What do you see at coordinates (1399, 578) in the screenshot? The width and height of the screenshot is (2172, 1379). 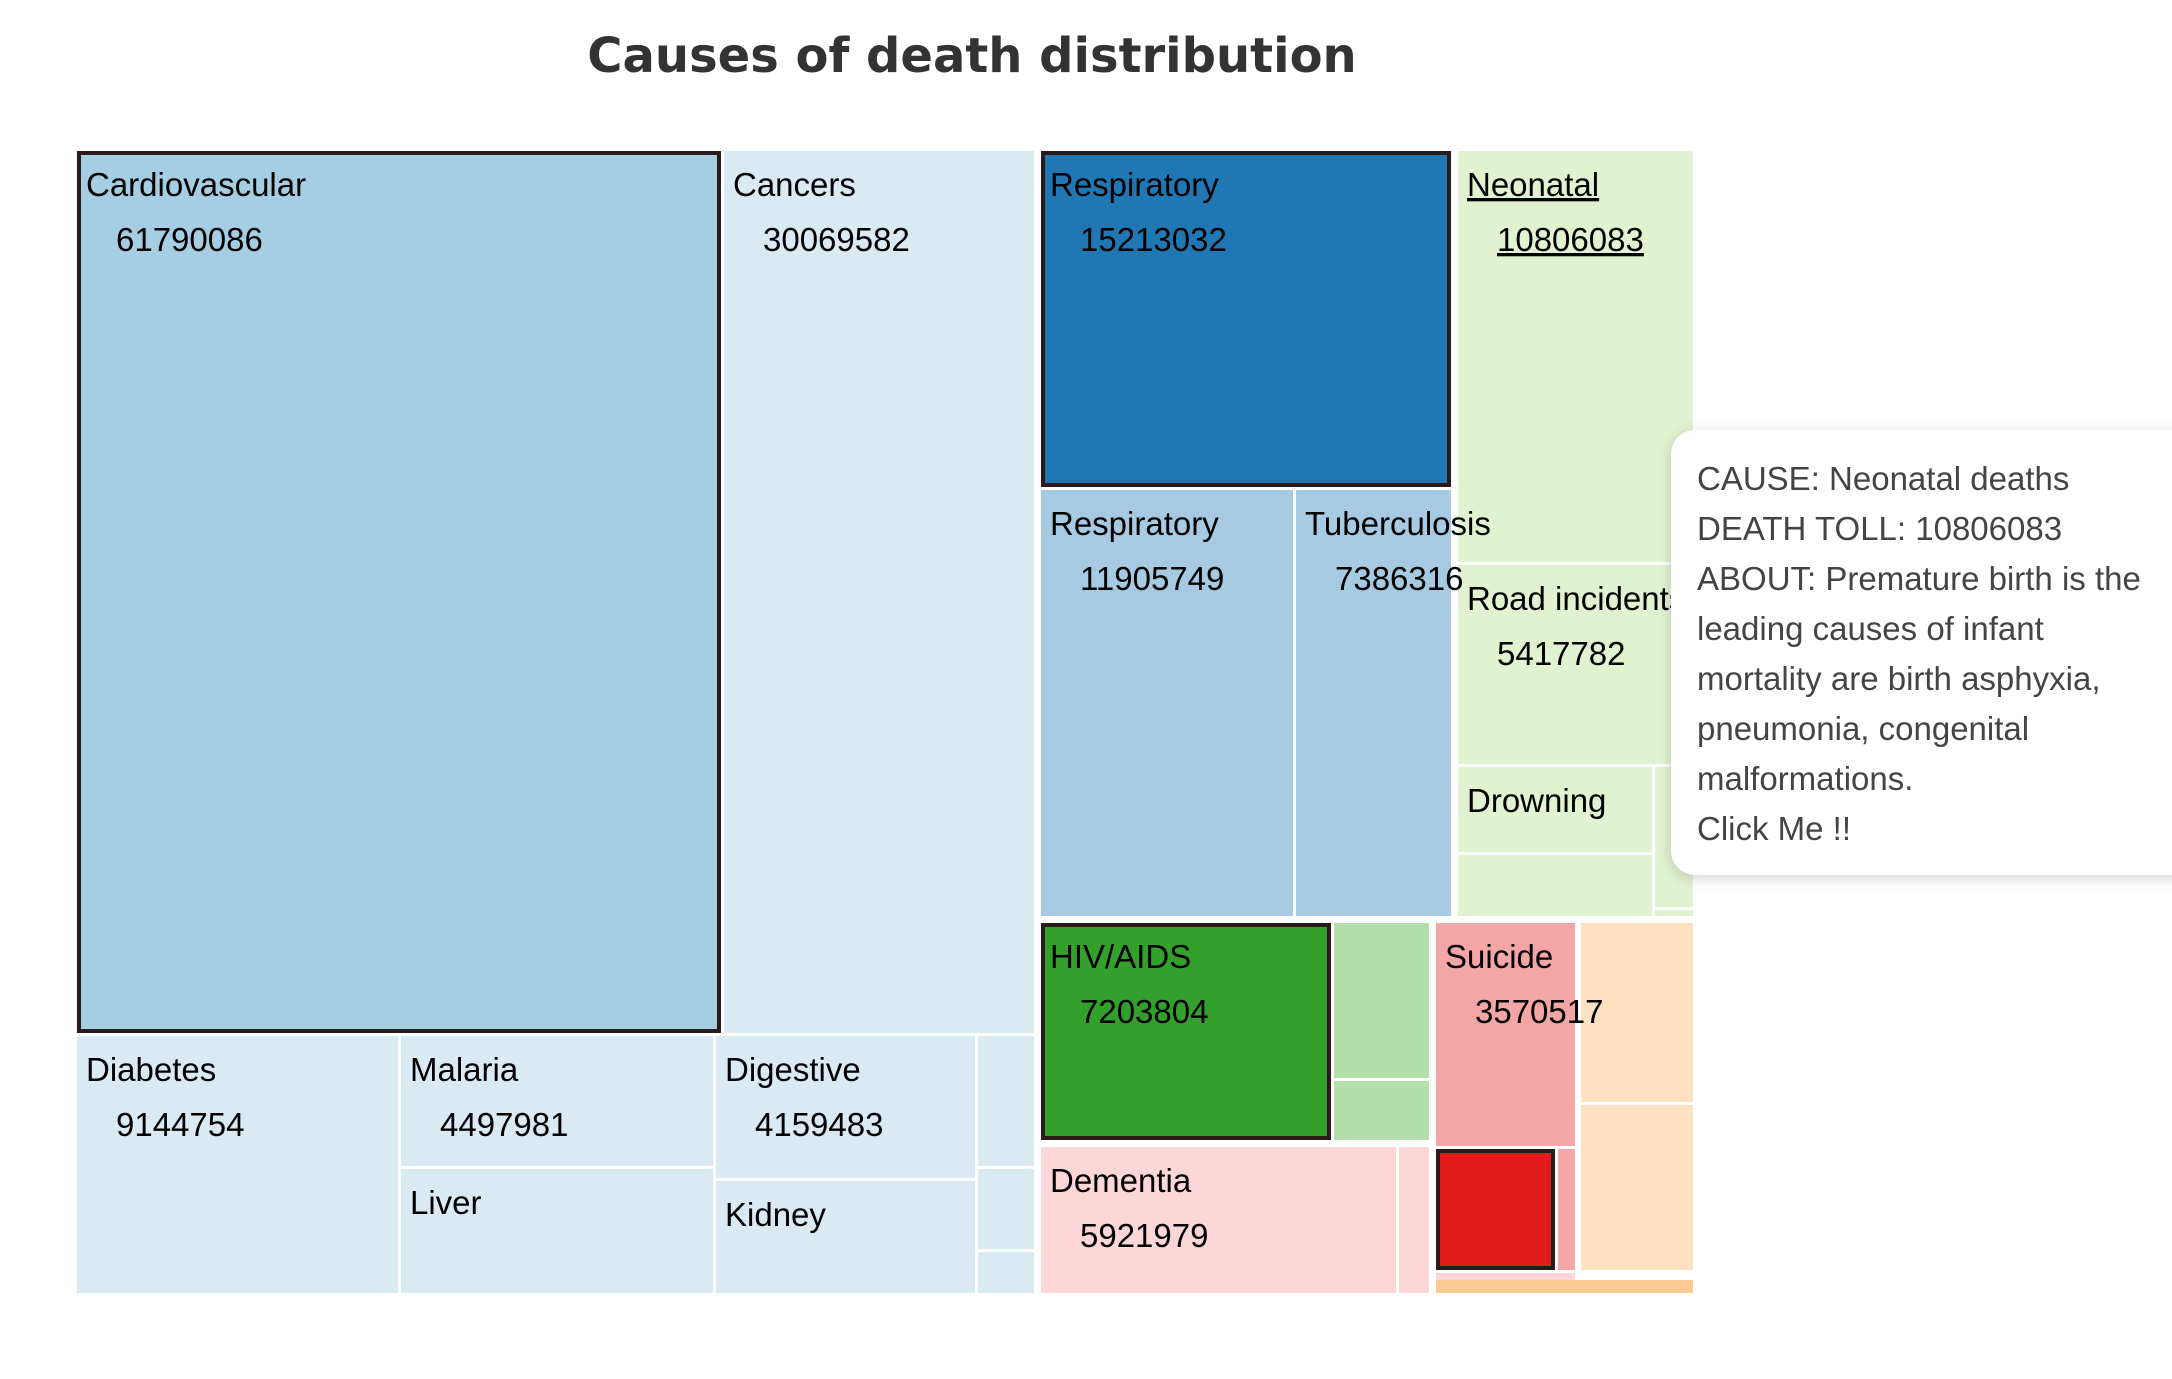 I see `node-value-tuberculosis: 7386316` at bounding box center [1399, 578].